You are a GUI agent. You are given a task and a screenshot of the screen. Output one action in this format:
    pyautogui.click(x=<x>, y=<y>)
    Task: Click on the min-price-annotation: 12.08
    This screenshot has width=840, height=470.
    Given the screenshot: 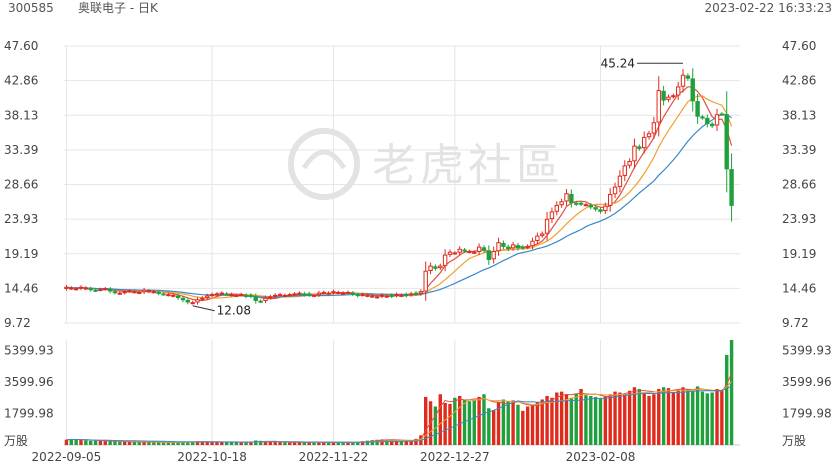 What is the action you would take?
    pyautogui.click(x=221, y=311)
    